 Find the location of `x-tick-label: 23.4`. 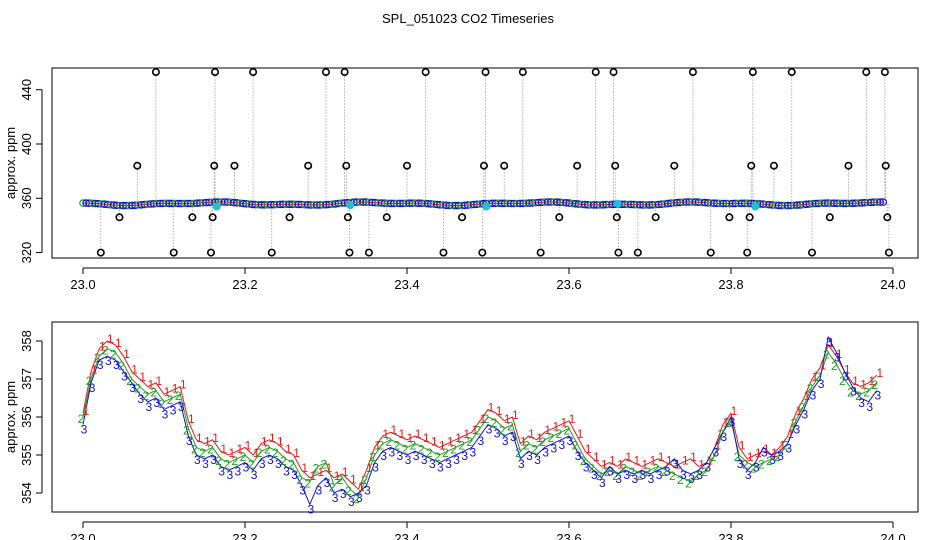

x-tick-label: 23.4 is located at coordinates (406, 284).